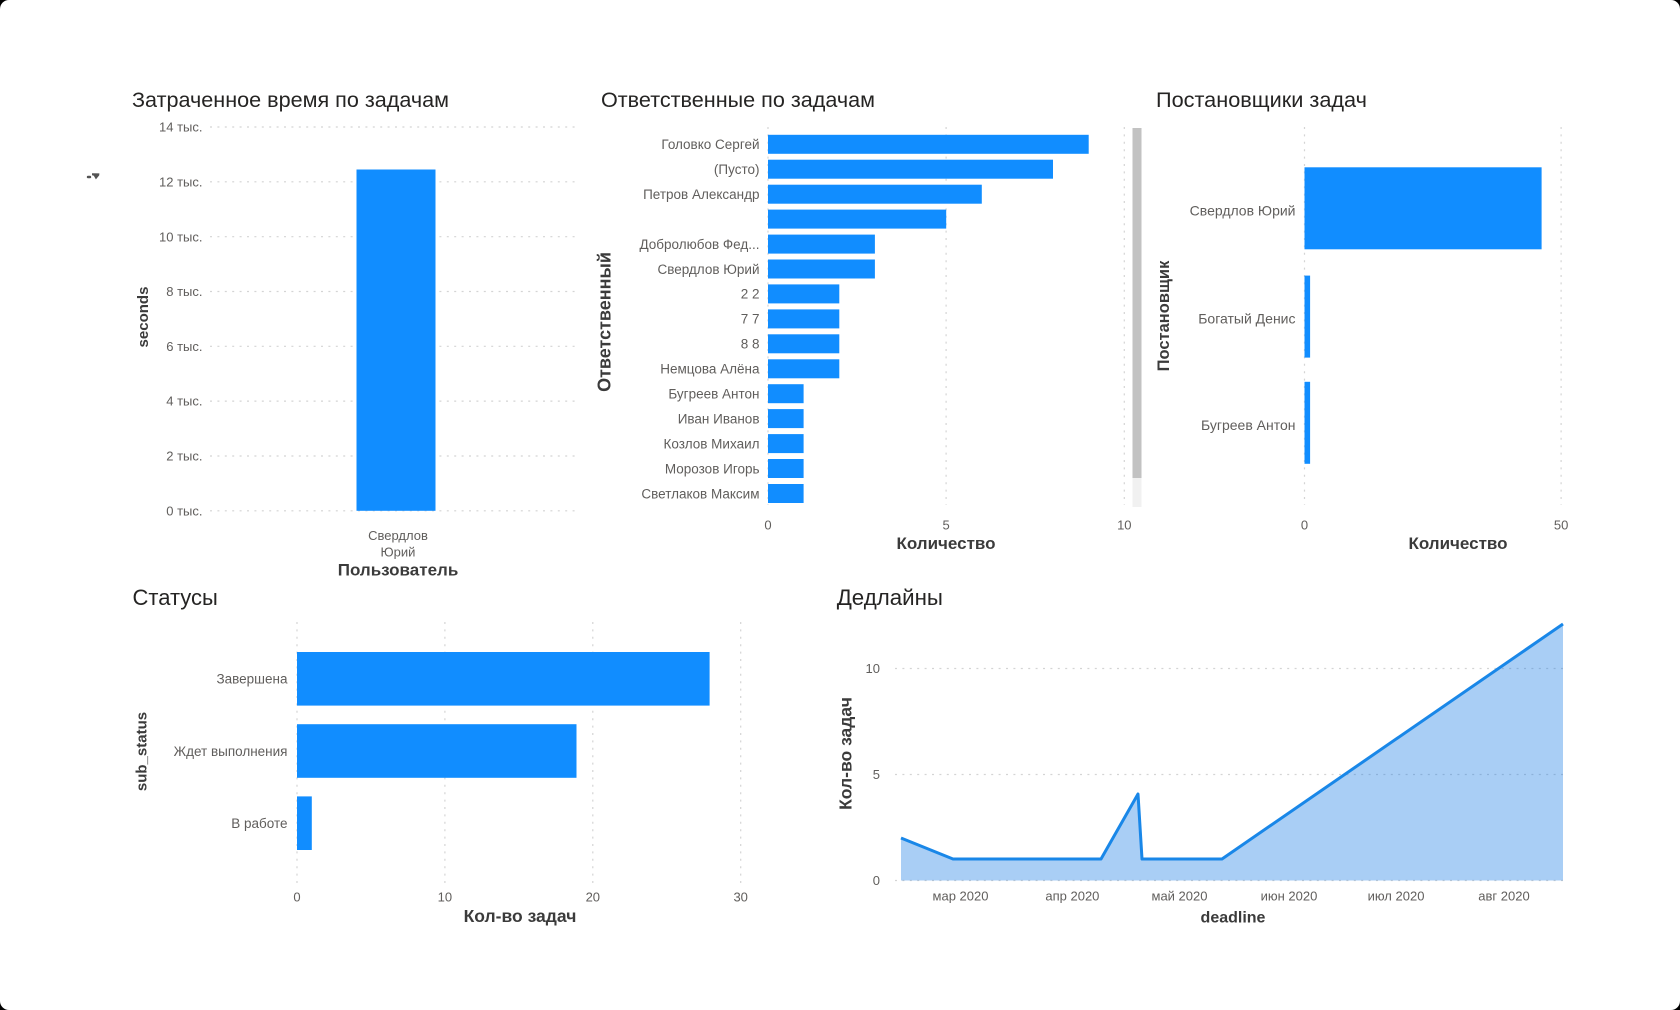  Describe the element at coordinates (710, 369) in the screenshot. I see `svg-text: Немцова Алёна` at that location.